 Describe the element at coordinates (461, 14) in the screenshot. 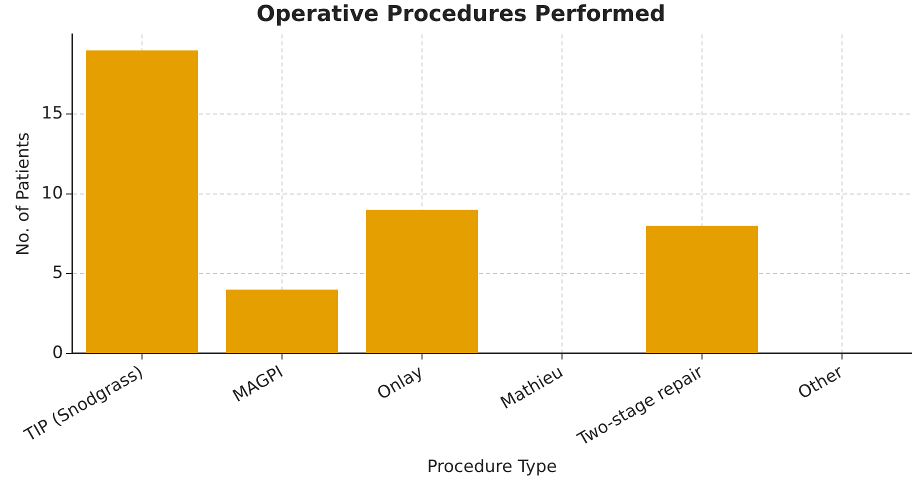

I see `chart-title: Operative Procedures Performed` at that location.